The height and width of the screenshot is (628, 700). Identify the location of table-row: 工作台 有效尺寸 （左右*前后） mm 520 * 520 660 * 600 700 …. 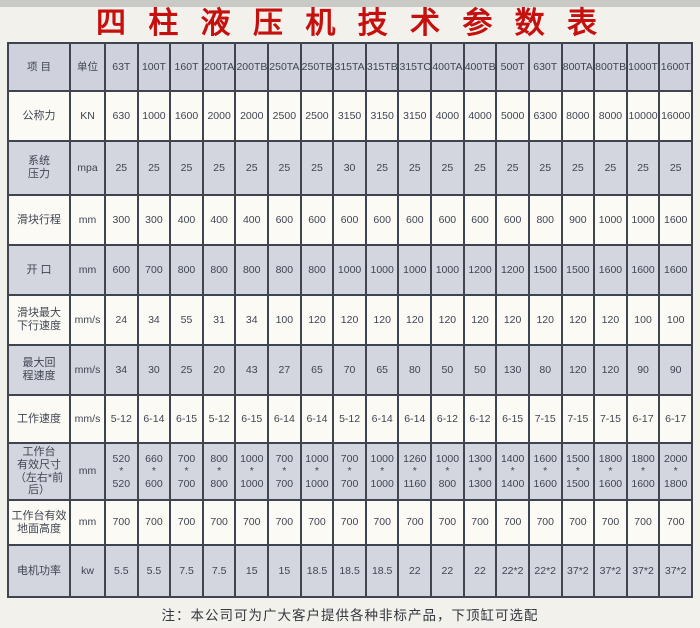
(350, 471).